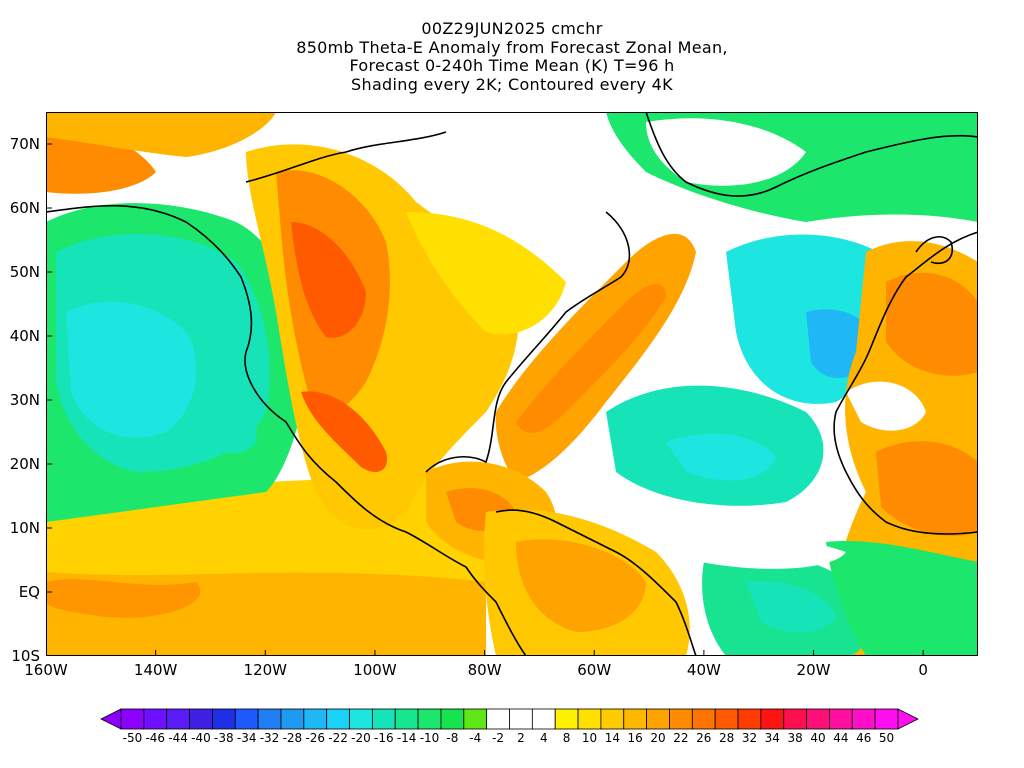 The image size is (1024, 768). I want to click on lat-label: 10S, so click(25, 656).